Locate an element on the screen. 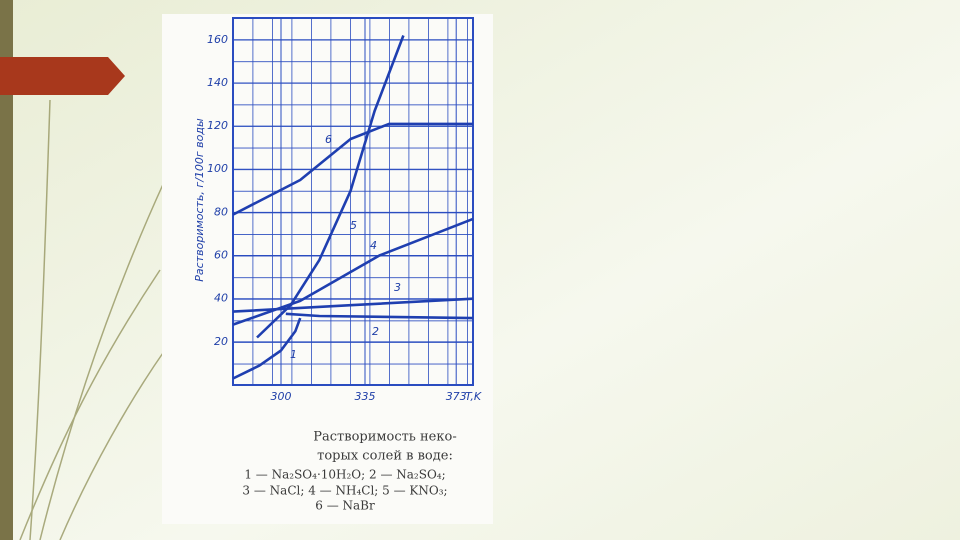  curve-label: 4 is located at coordinates (373, 245).